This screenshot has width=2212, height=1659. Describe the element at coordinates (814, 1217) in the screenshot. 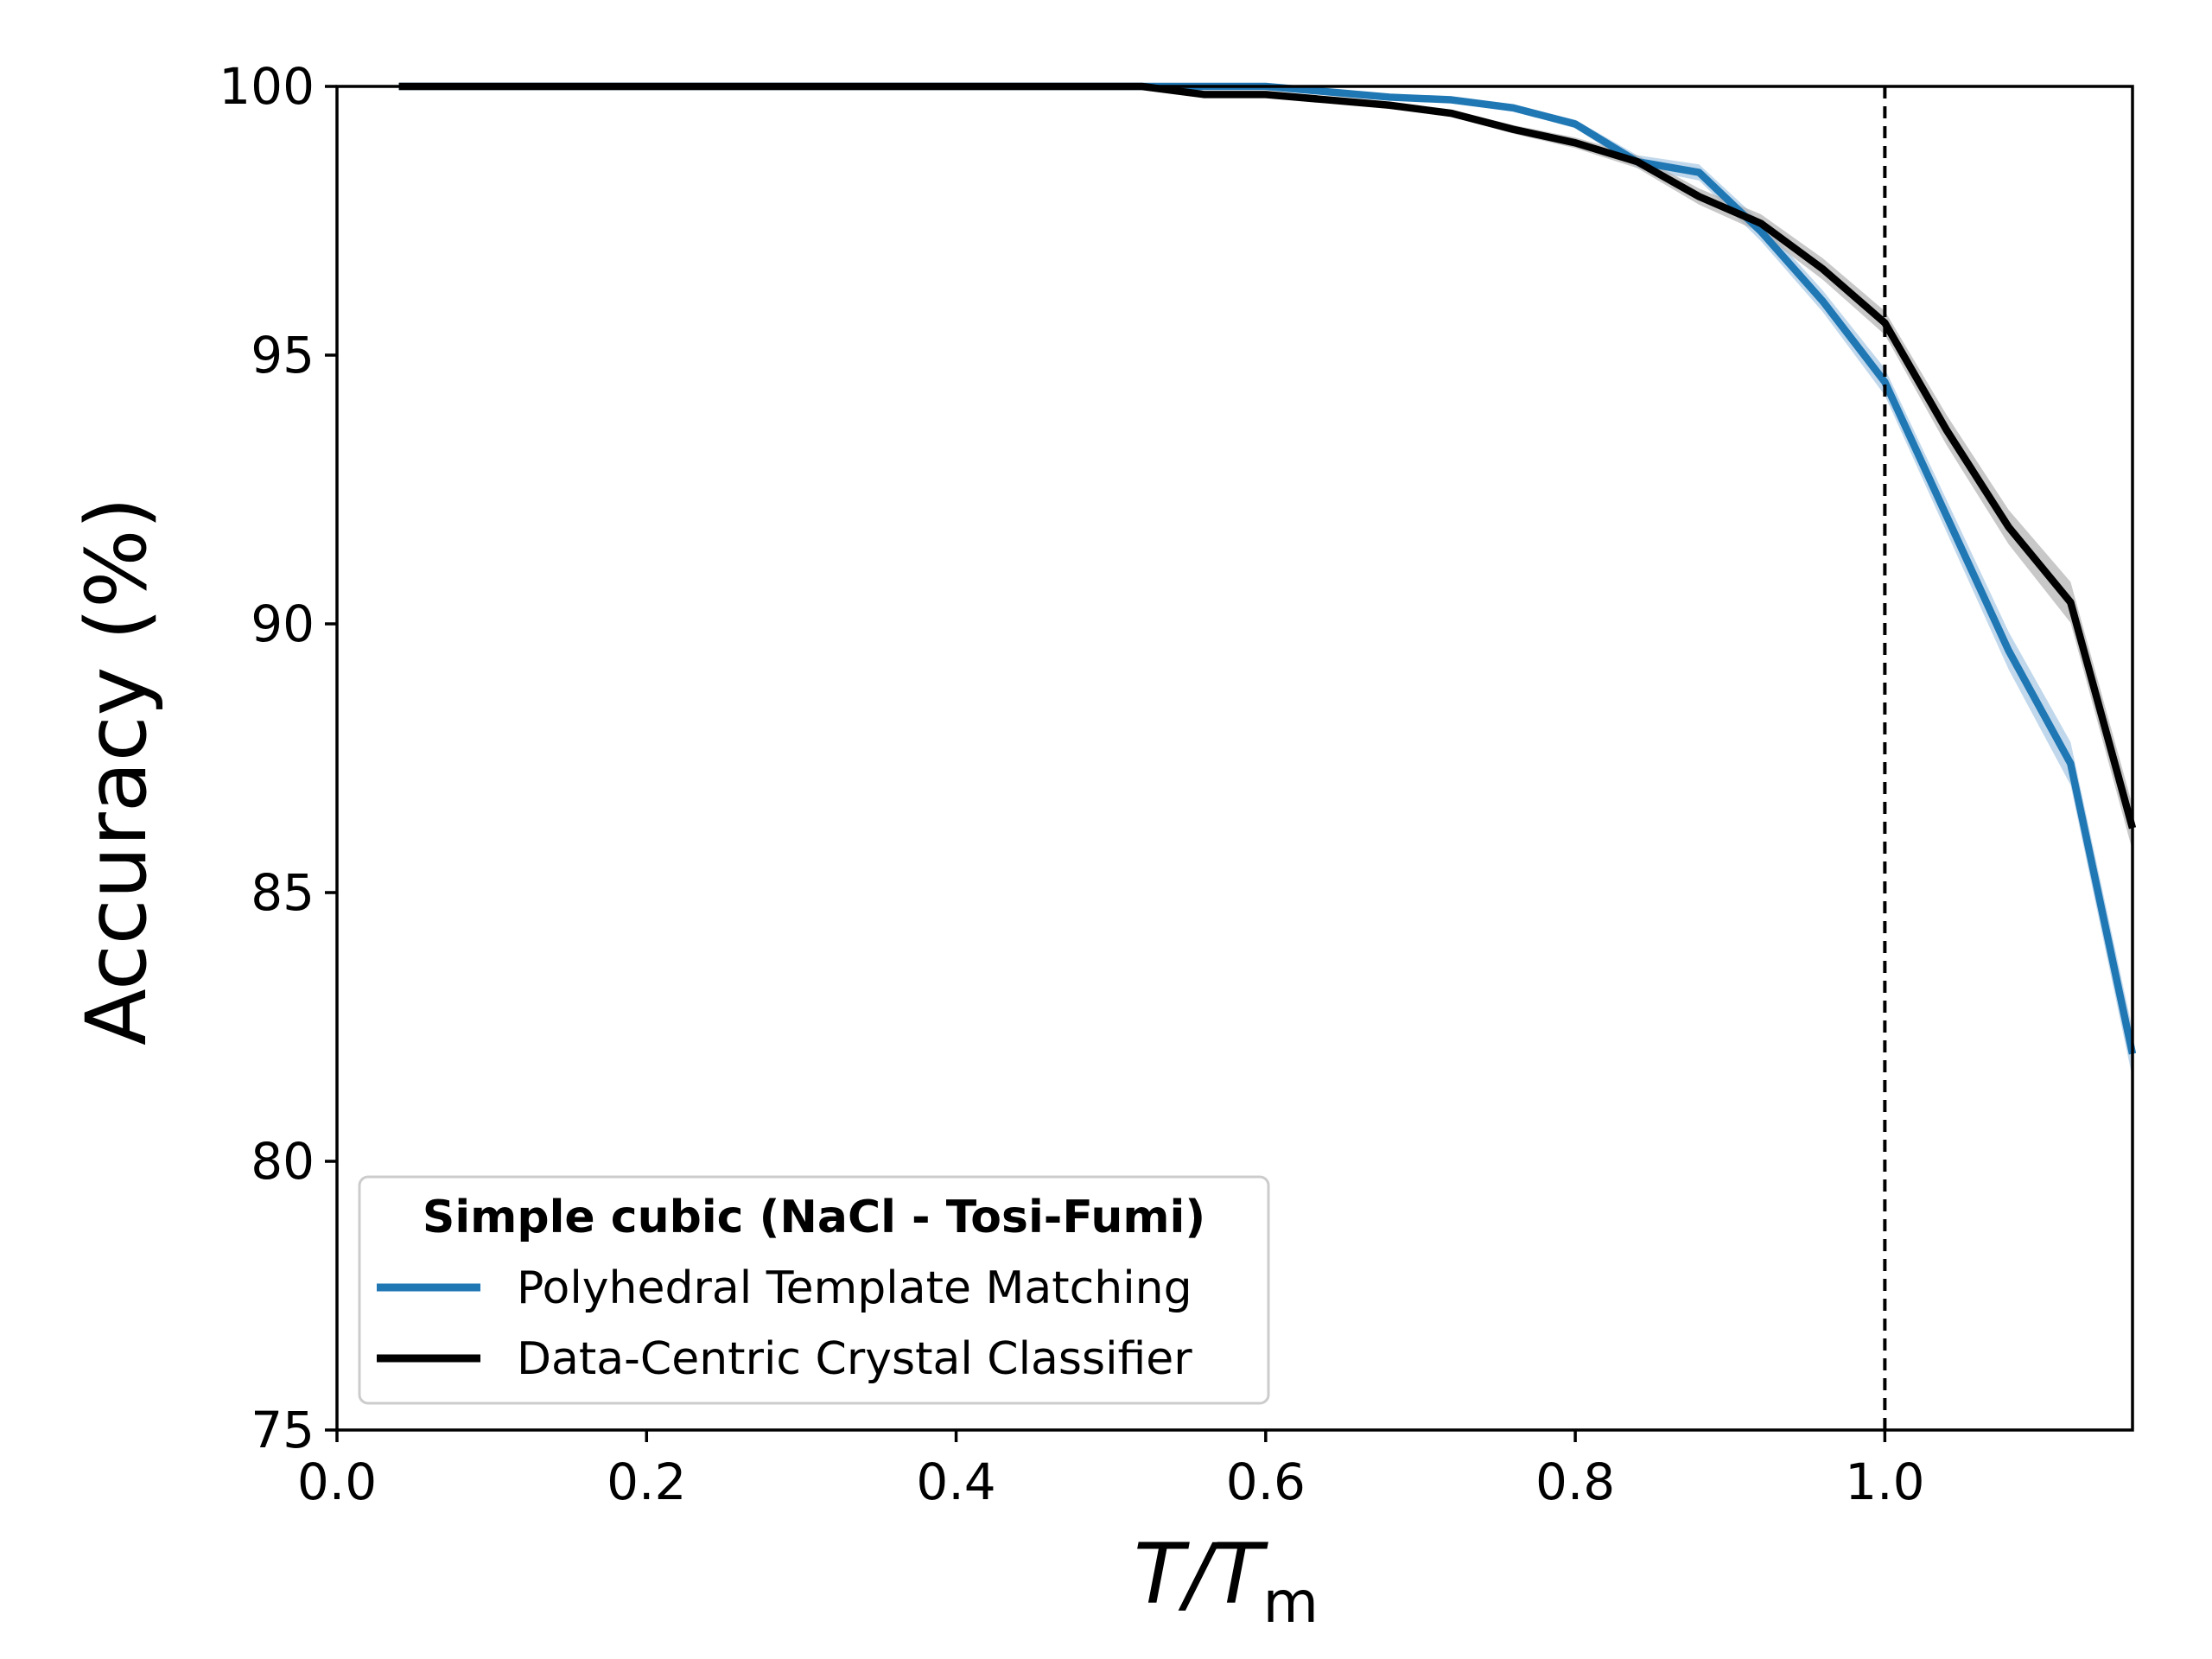

I see `legend-title: Simple cubic (NaCl - Tosi-Fumi)` at that location.